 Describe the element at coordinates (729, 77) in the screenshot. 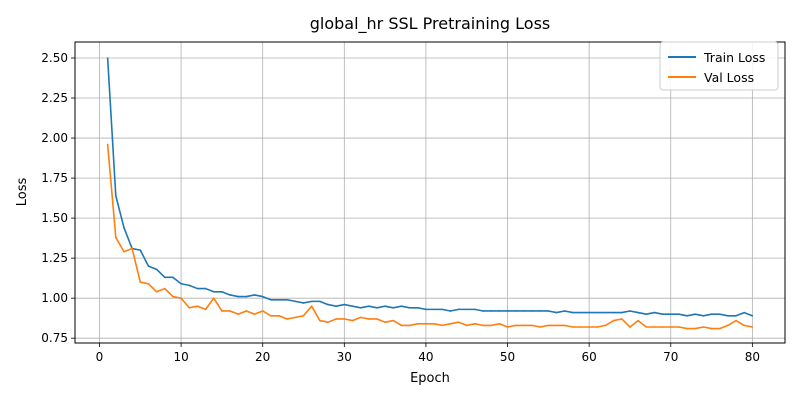

I see `legend-val-label: Val Loss` at that location.